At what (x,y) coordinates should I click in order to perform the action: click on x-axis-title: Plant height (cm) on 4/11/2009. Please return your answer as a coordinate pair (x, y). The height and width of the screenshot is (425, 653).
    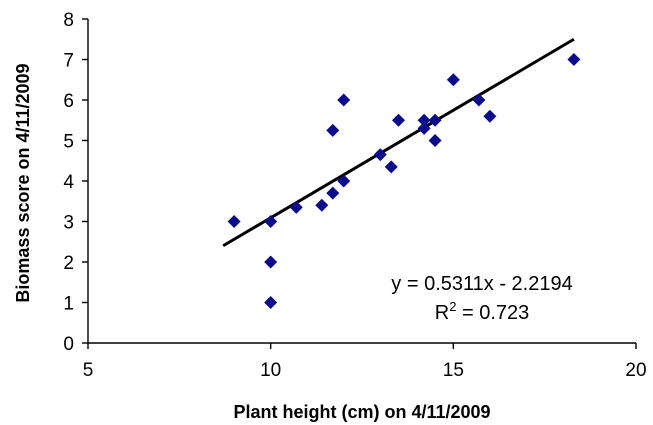
    Looking at the image, I should click on (361, 412).